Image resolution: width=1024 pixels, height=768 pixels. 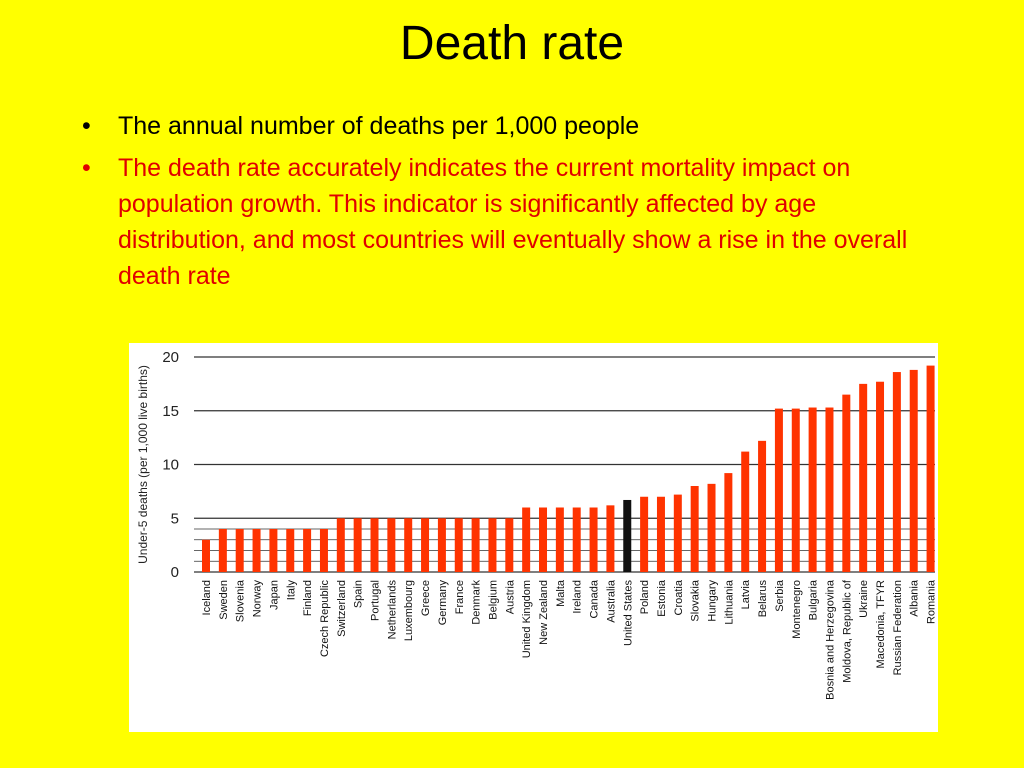 I want to click on x-tick-label: Poland, so click(x=645, y=597).